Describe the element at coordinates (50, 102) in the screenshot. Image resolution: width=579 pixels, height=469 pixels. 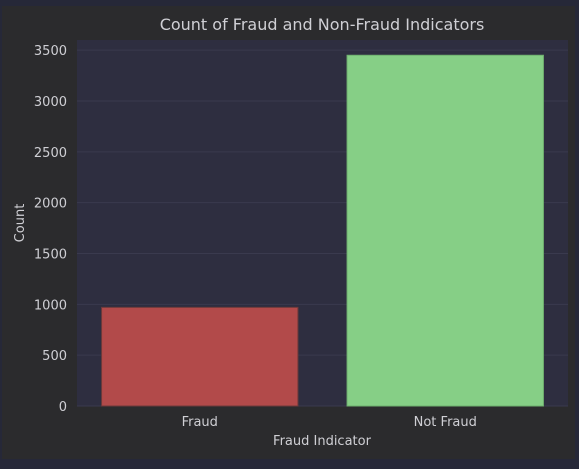
I see `y-tick-label: 3000` at that location.